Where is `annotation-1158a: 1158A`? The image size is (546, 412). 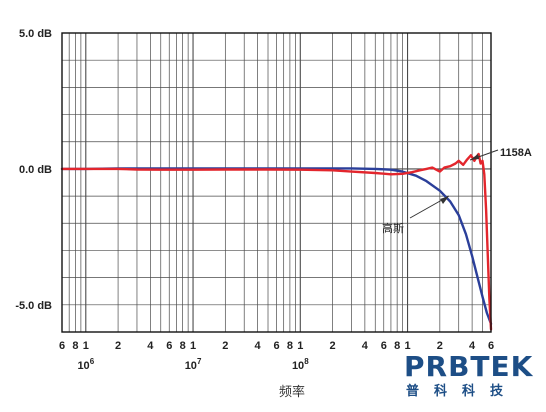
annotation-1158a: 1158A is located at coordinates (500, 154).